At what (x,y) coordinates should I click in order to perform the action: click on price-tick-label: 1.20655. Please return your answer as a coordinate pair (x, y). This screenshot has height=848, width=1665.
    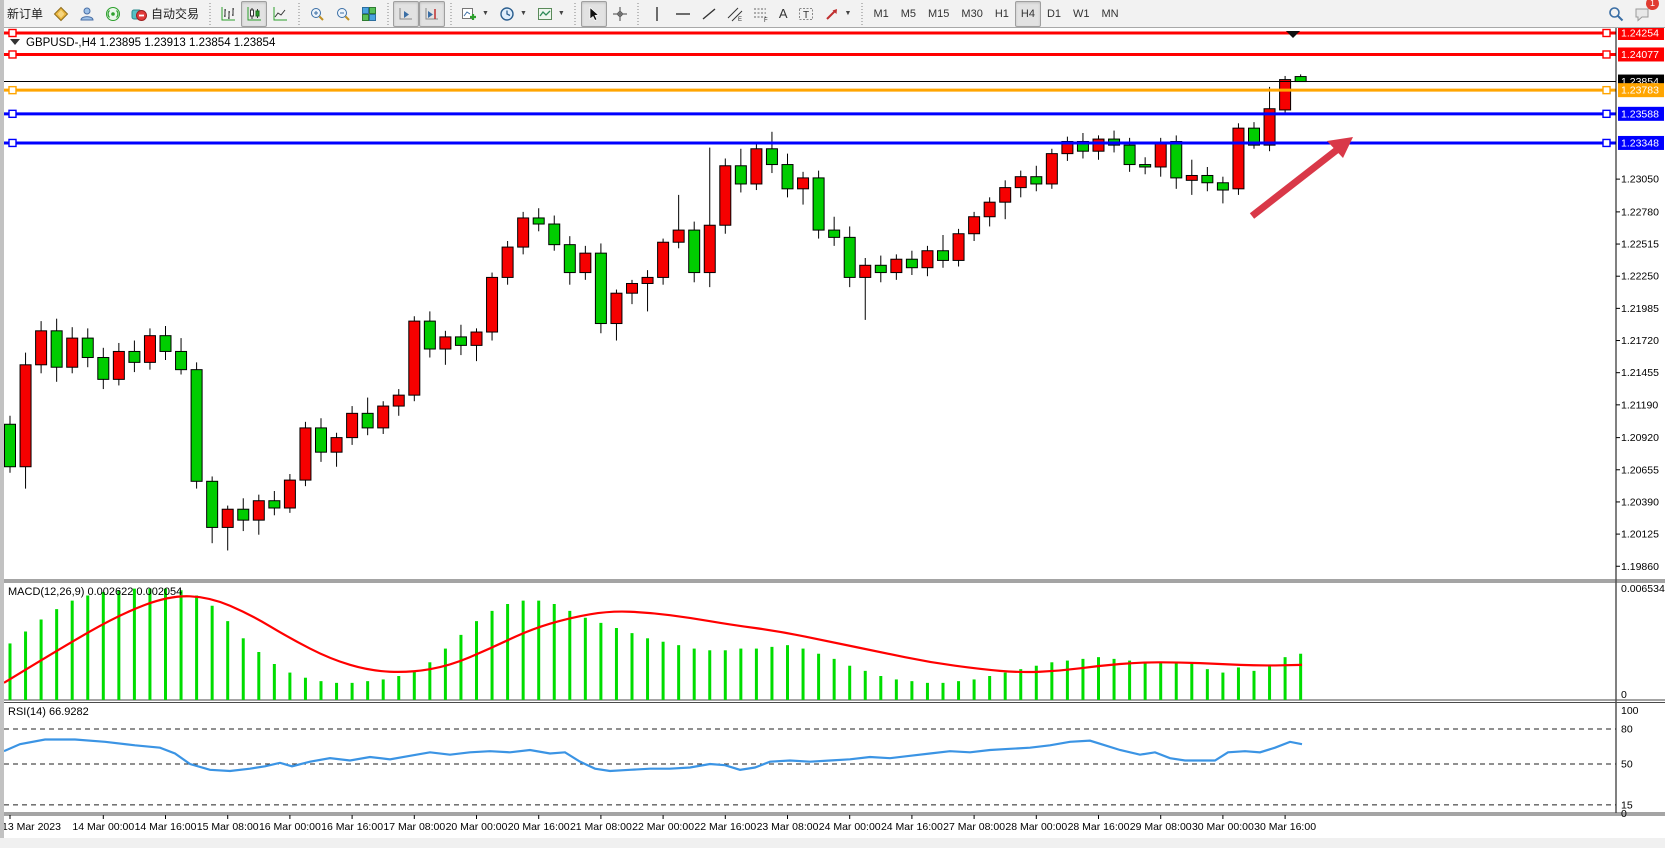
    Looking at the image, I should click on (1640, 470).